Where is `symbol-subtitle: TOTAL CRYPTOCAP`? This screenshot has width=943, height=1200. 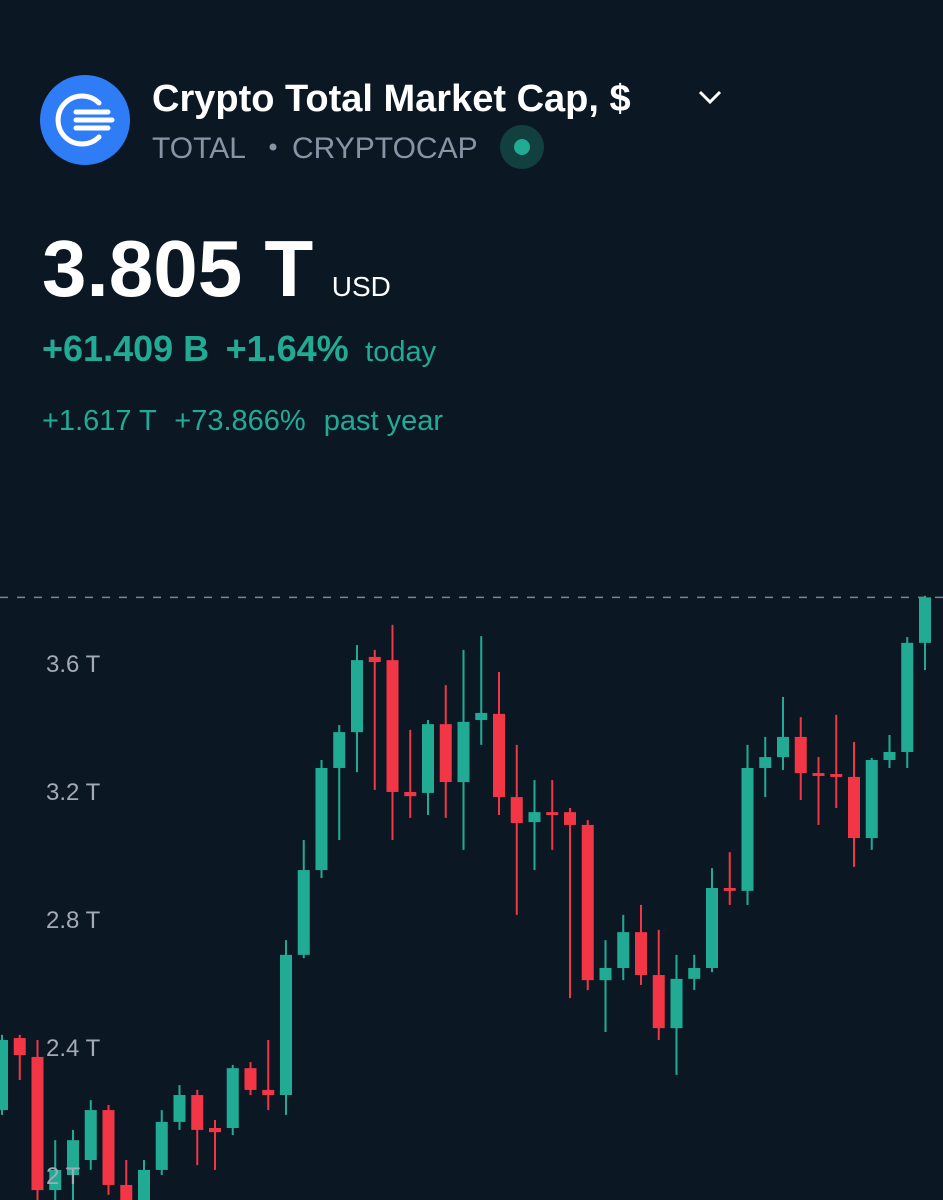 symbol-subtitle: TOTAL CRYPTOCAP is located at coordinates (315, 148).